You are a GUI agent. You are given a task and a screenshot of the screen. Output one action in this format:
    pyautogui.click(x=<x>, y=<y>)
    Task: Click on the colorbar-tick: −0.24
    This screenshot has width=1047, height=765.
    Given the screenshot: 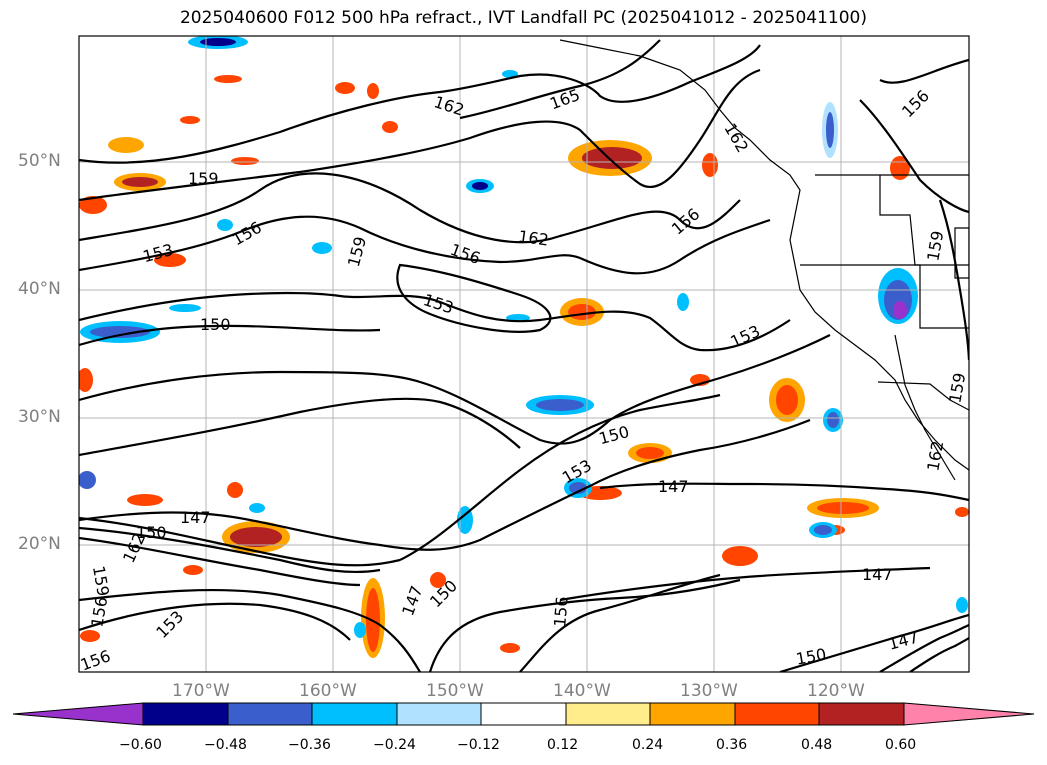 What is the action you would take?
    pyautogui.click(x=394, y=745)
    